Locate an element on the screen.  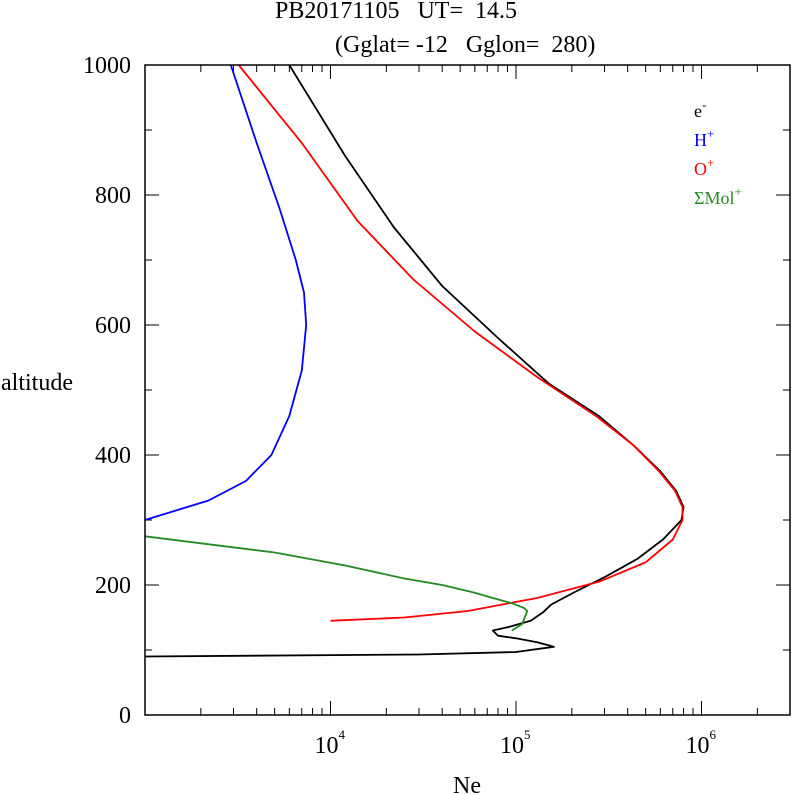
x-axis-label: Ne is located at coordinates (467, 784).